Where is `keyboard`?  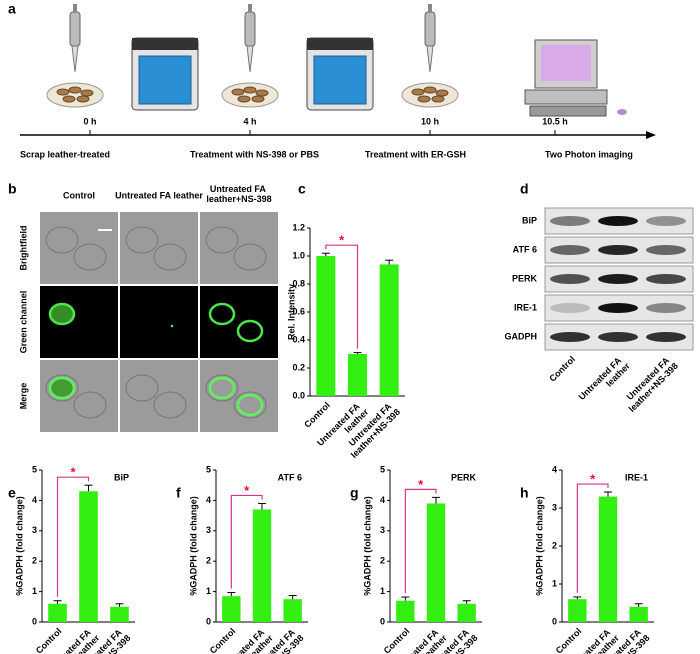 keyboard is located at coordinates (568, 111).